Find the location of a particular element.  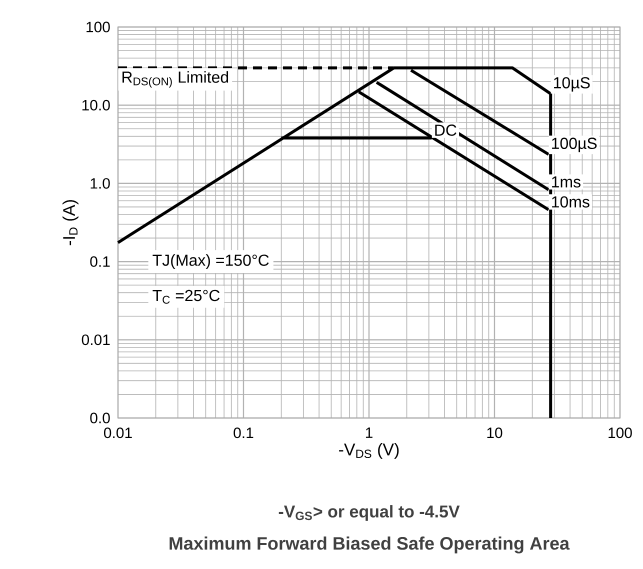

text: Maximum Forward Biased Safe Operating Area is located at coordinates (370, 545).